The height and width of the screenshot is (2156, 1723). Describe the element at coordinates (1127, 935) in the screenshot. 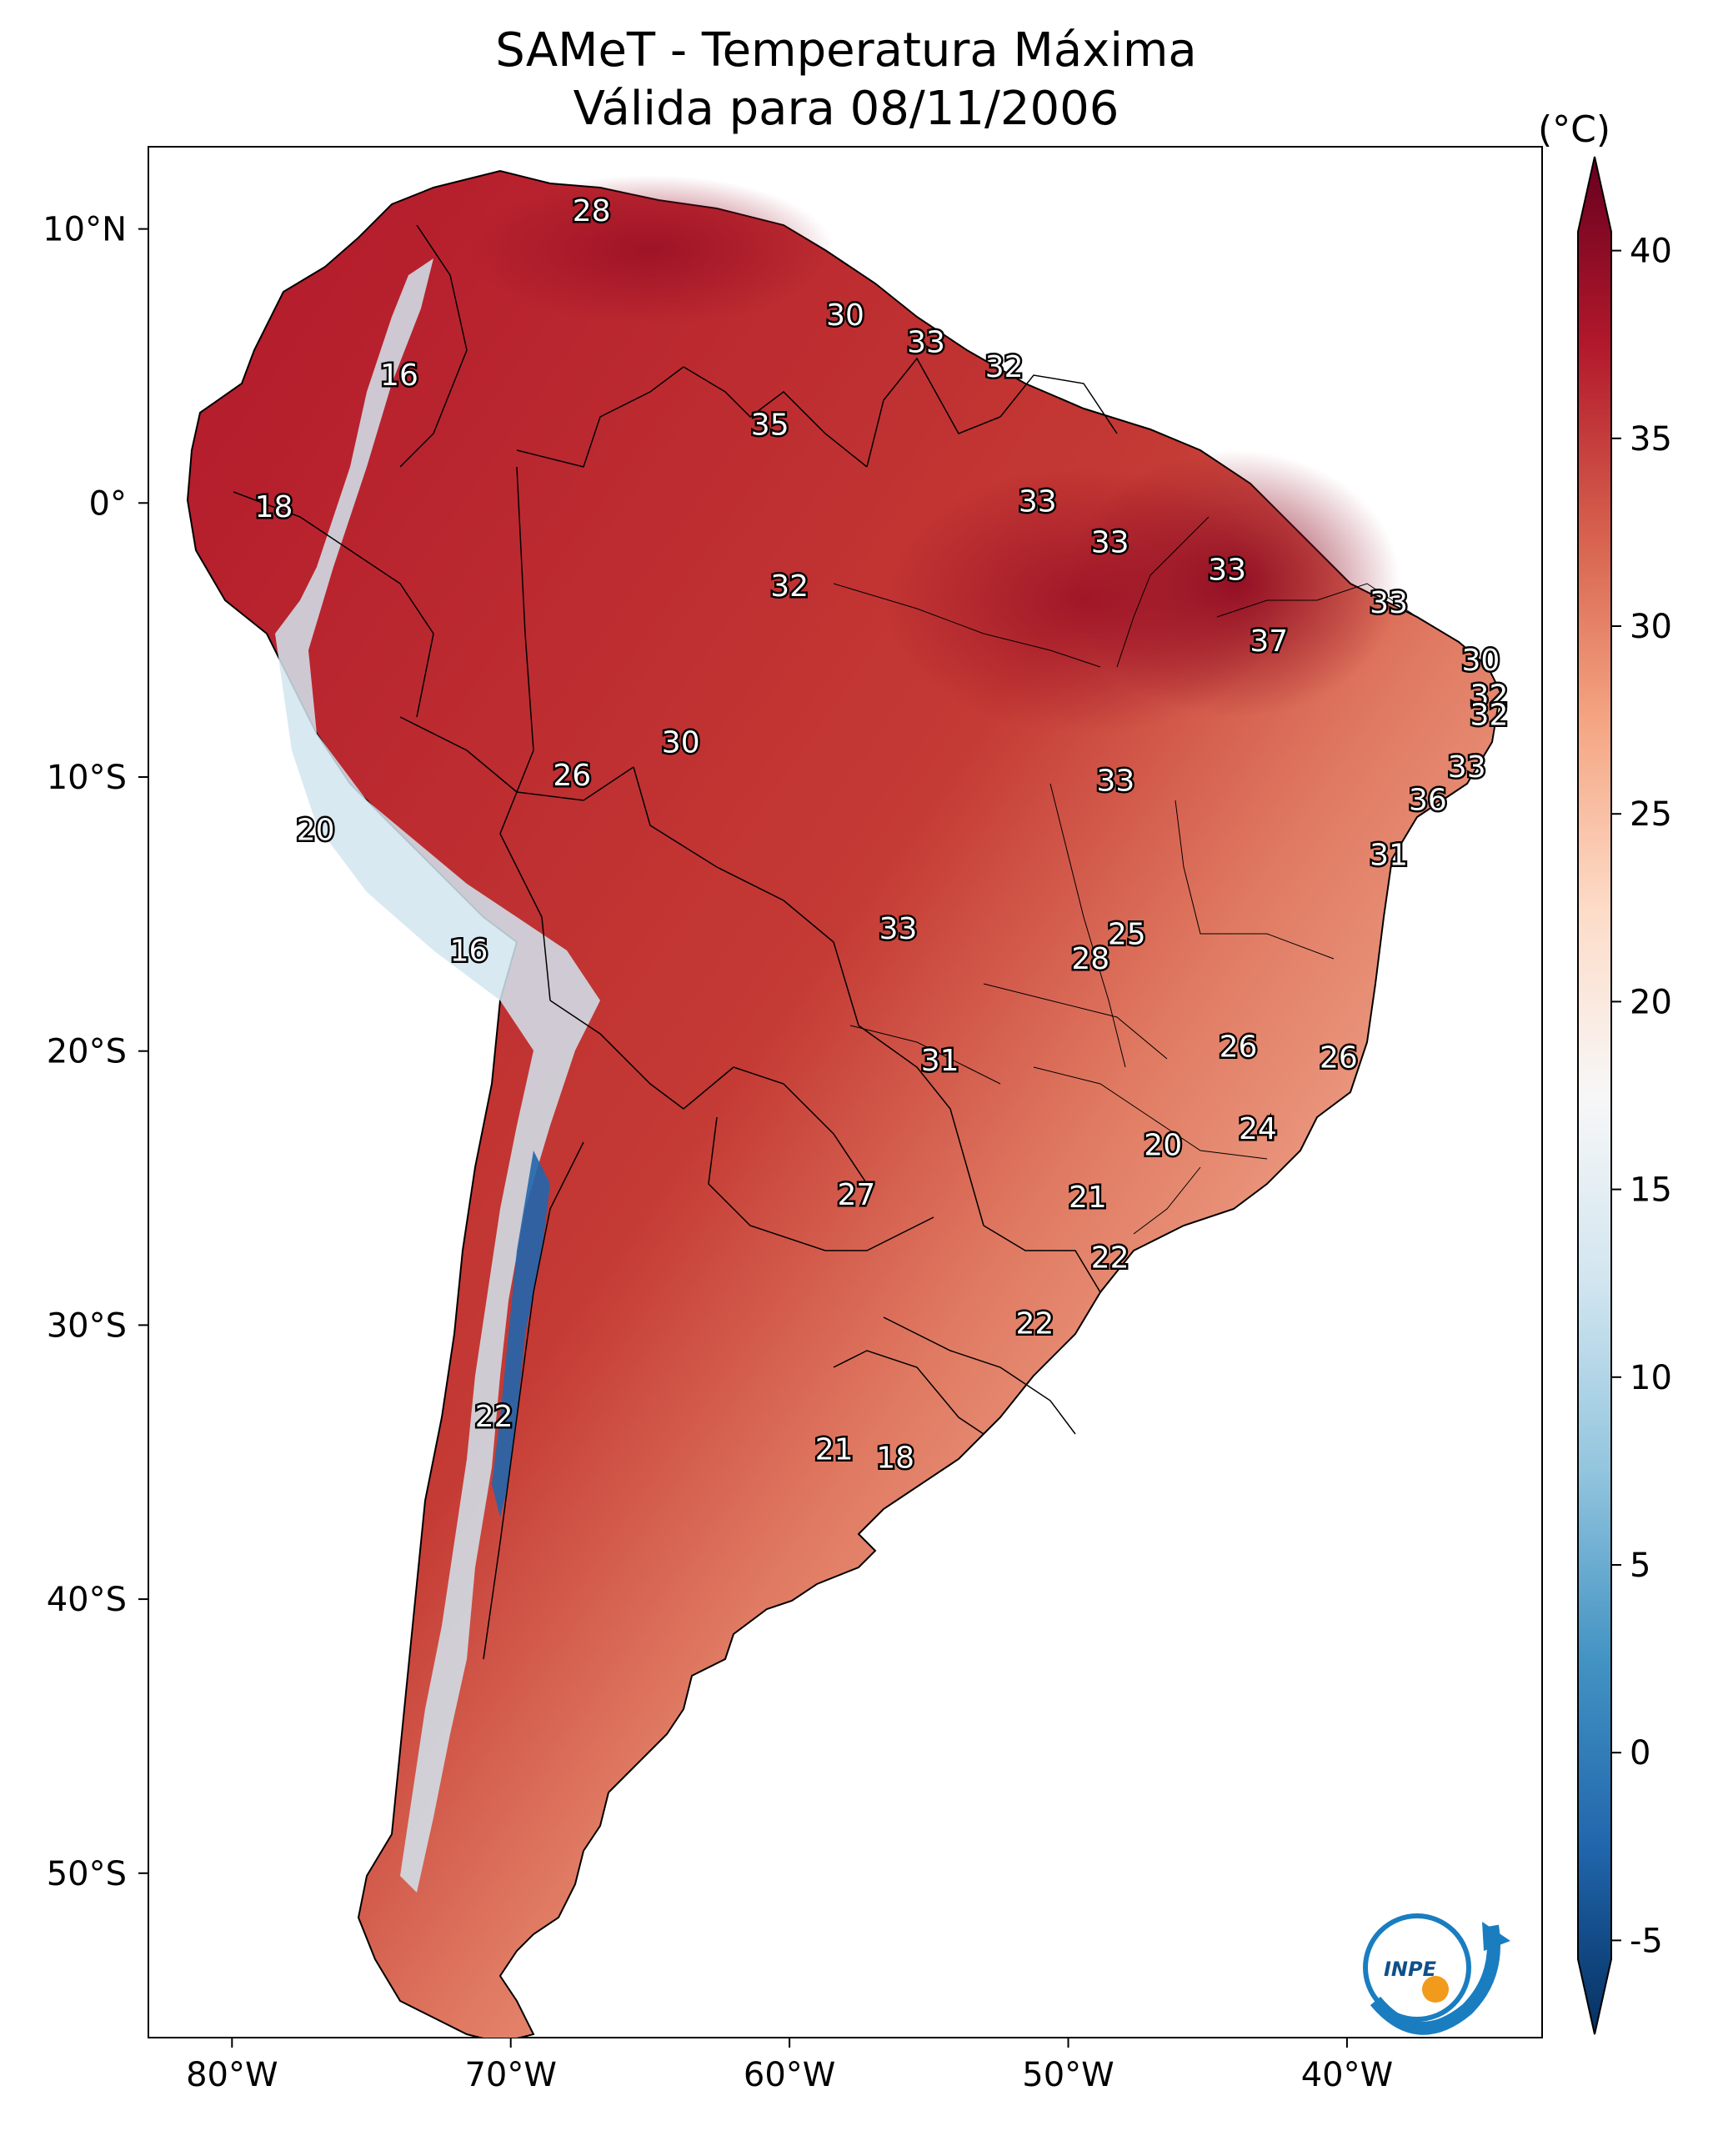

I see `station-temp-label: 25` at that location.